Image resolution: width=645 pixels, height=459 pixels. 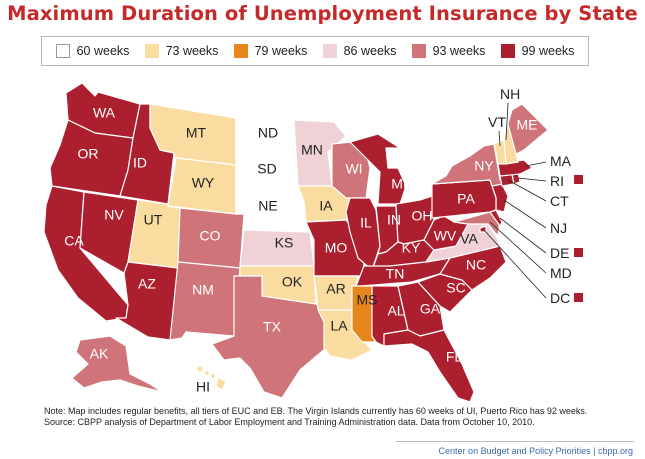 What do you see at coordinates (430, 309) in the screenshot?
I see `label-ga: GA` at bounding box center [430, 309].